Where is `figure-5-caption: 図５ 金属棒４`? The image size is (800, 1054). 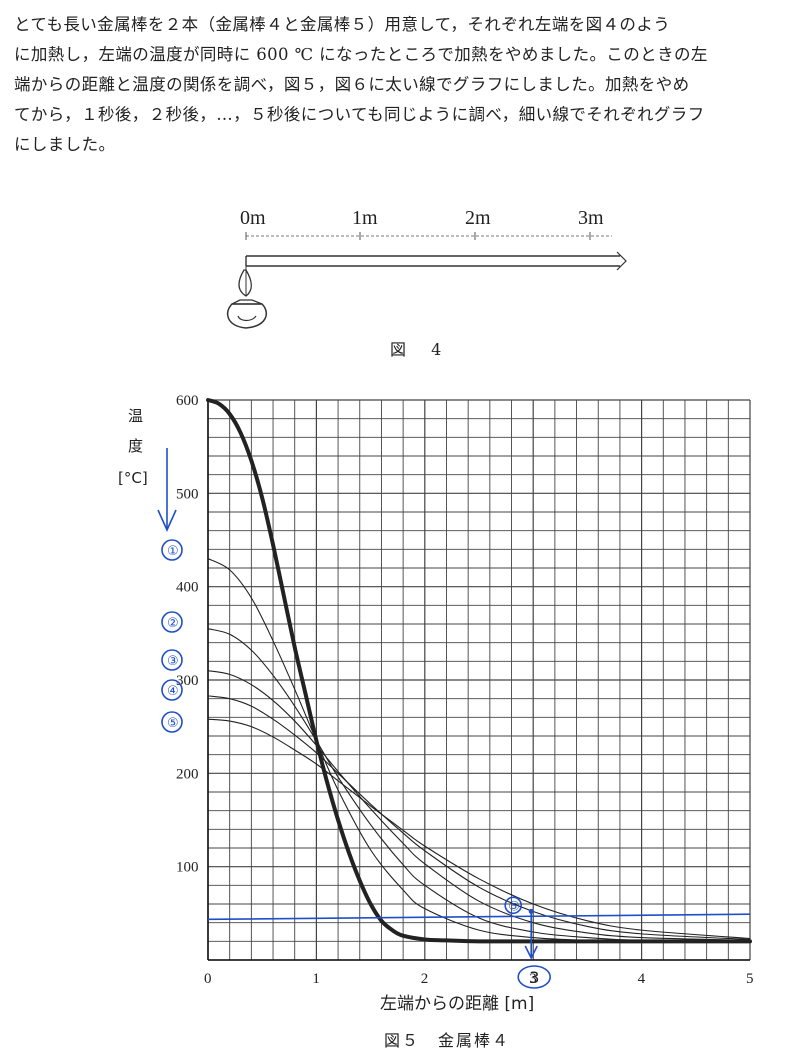
figure-5-caption: 図５ 金属棒４ is located at coordinates (447, 1040).